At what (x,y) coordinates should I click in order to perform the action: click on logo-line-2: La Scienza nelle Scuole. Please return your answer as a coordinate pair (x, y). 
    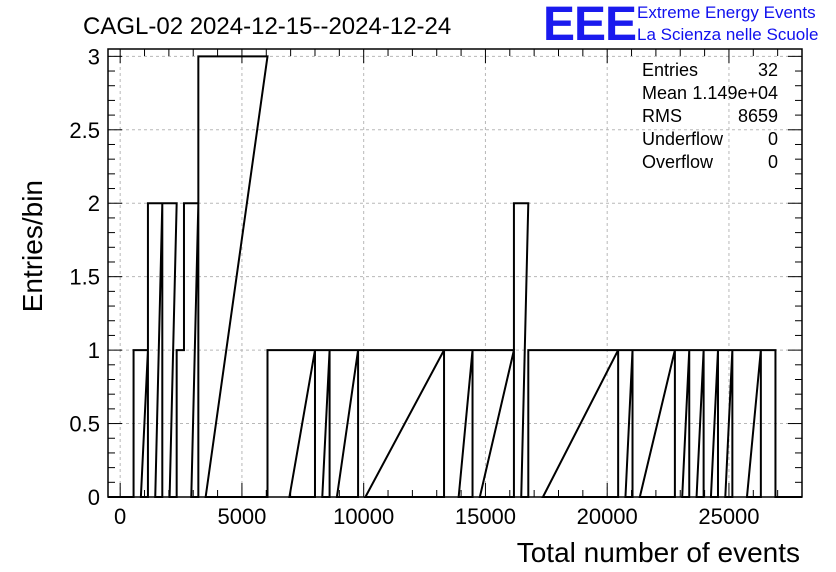
    Looking at the image, I should click on (727, 34).